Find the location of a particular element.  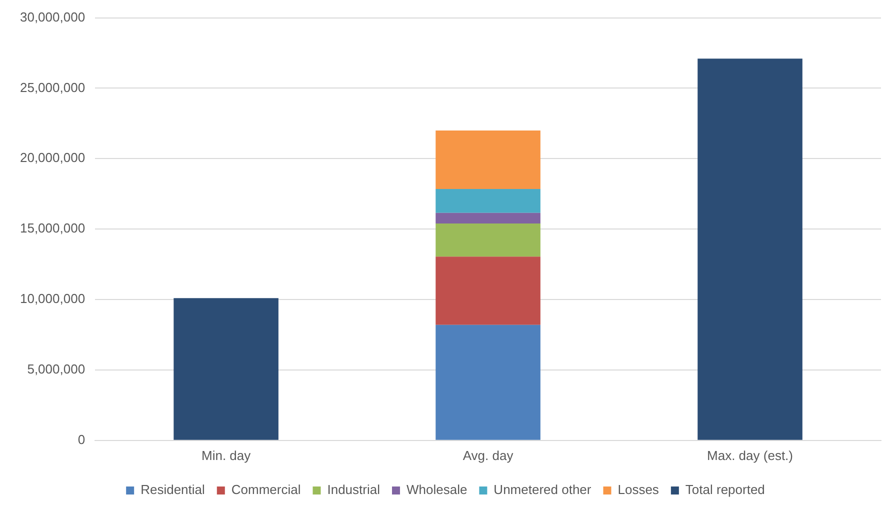

y-tick-label: 20,000,000 is located at coordinates (53, 158).